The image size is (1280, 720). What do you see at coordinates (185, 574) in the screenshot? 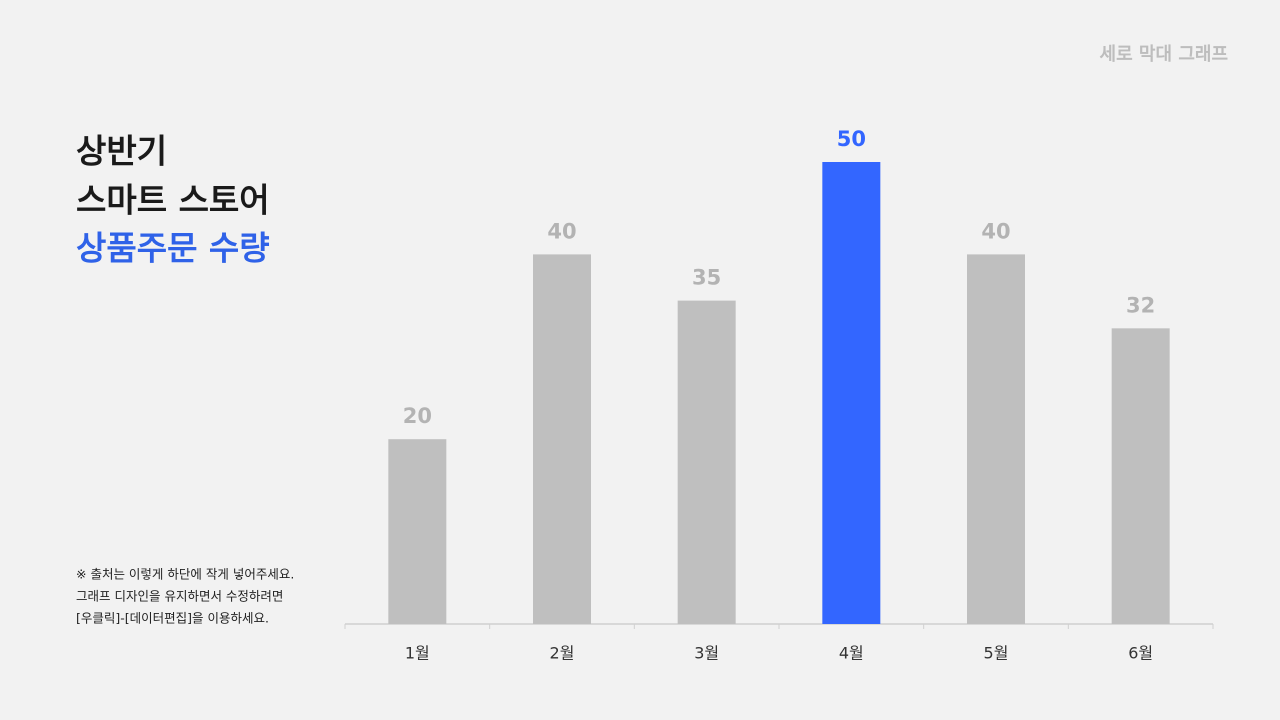
I see `note-line: ※ 출처는 이렇게 하단에 작게 넣어주세요.` at bounding box center [185, 574].